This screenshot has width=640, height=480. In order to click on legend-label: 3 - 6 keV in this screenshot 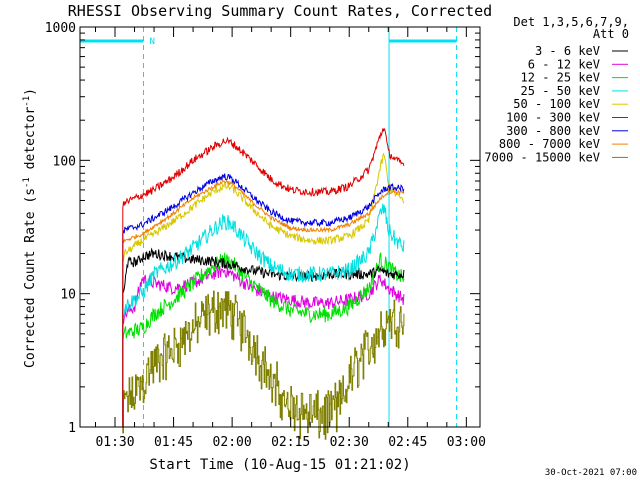, I will do `click(567, 51)`.